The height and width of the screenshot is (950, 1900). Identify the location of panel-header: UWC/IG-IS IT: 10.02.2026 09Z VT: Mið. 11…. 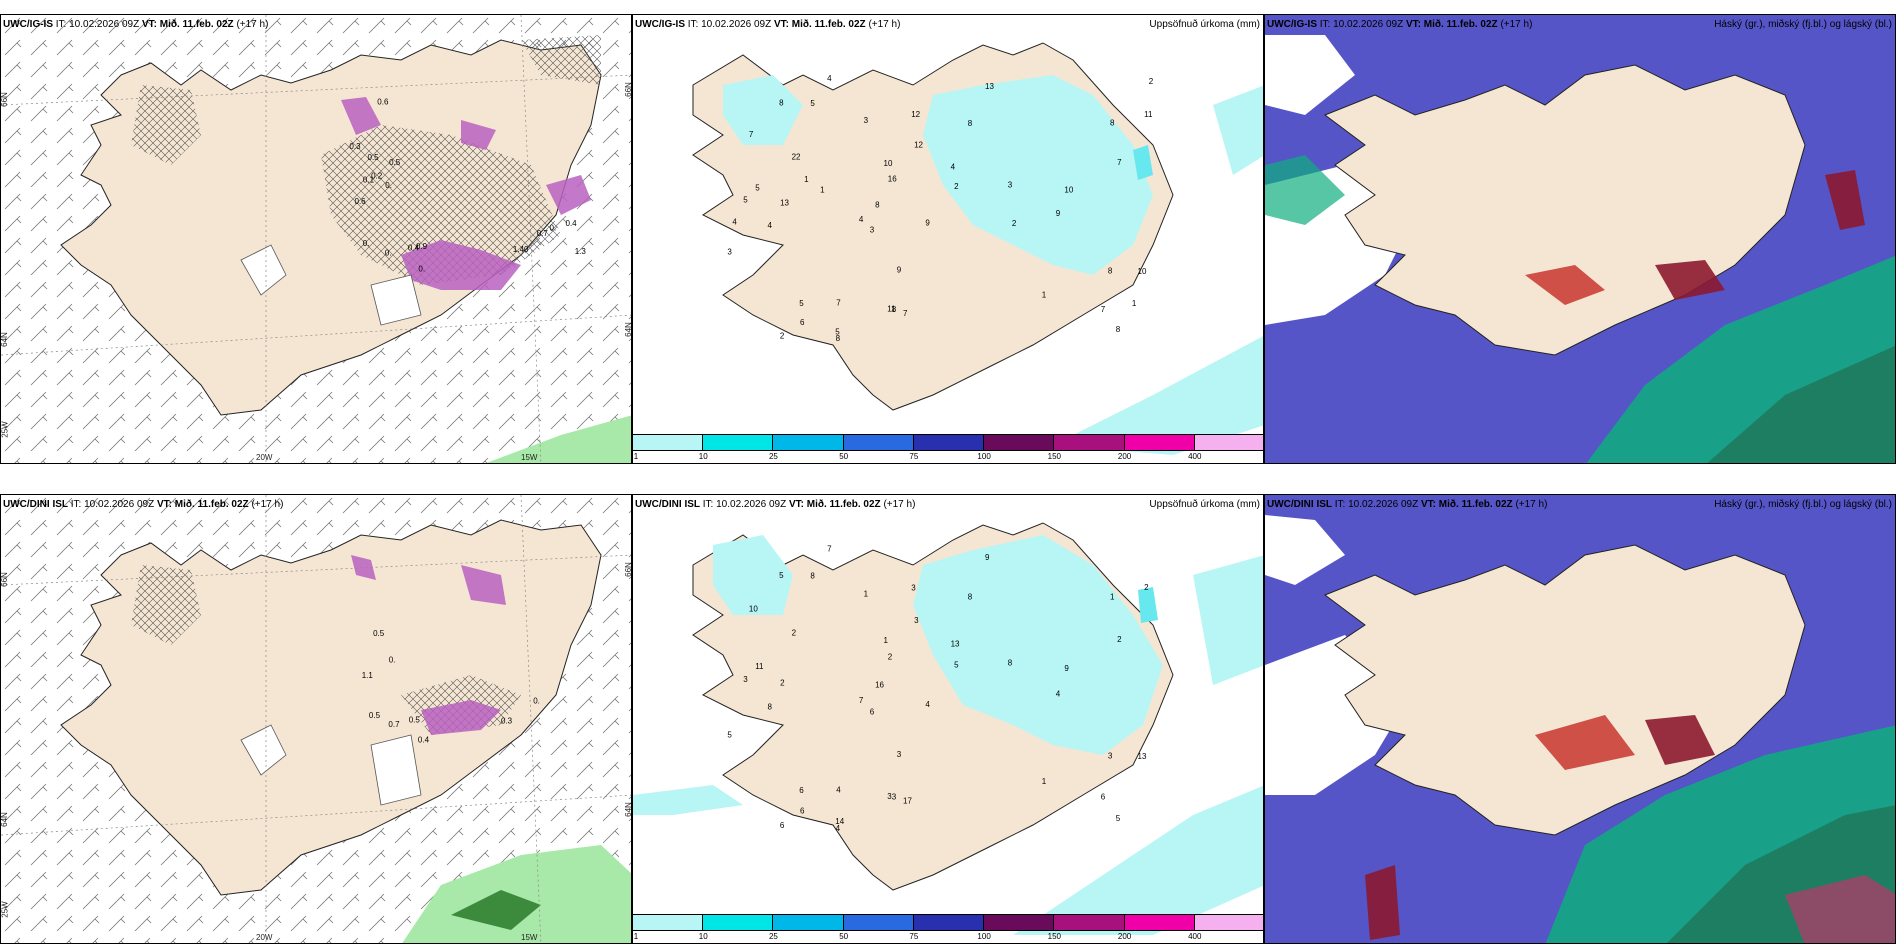
(1399, 24).